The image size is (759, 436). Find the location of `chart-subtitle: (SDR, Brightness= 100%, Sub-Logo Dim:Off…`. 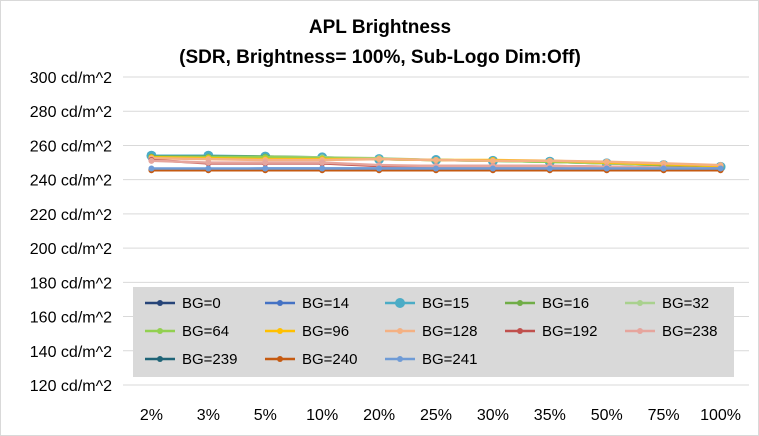

chart-subtitle: (SDR, Brightness= 100%, Sub-Logo Dim:Off… is located at coordinates (380, 57).